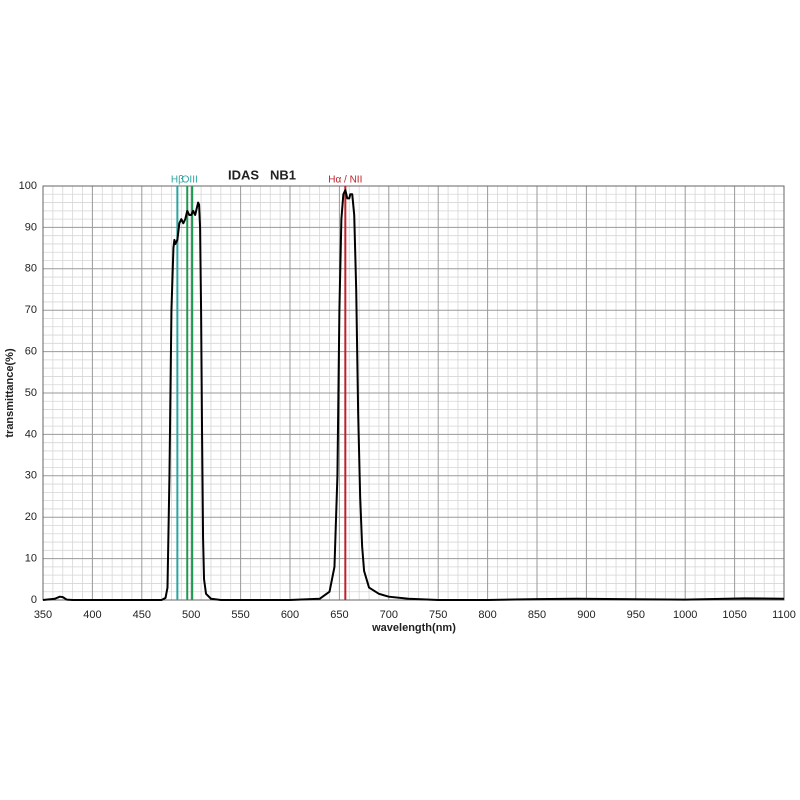 This screenshot has height=800, width=800. I want to click on annotation-label: OIII, so click(190, 180).